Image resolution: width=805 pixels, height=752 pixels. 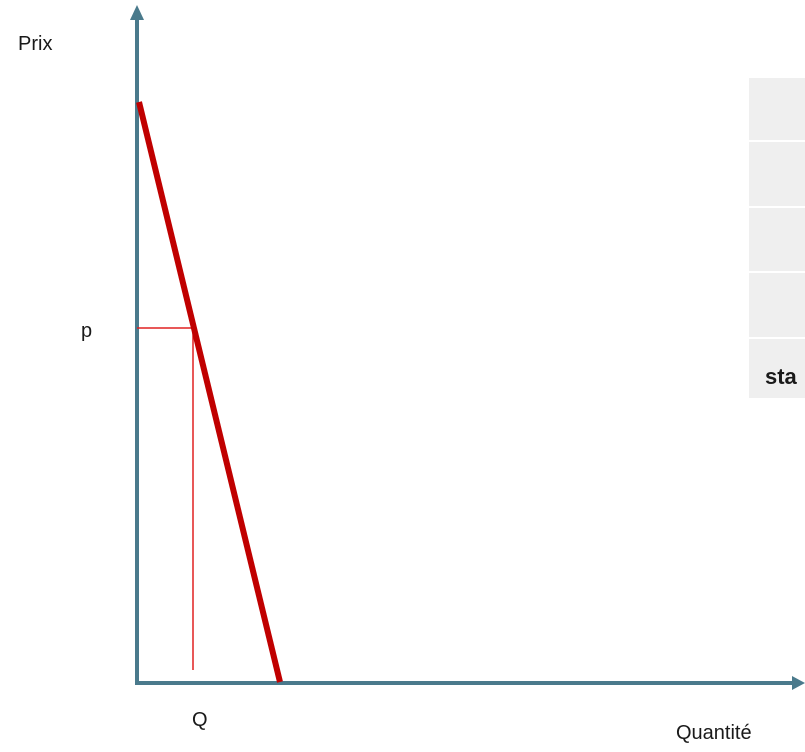 What do you see at coordinates (781, 376) in the screenshot?
I see `table-cell-text: sta` at bounding box center [781, 376].